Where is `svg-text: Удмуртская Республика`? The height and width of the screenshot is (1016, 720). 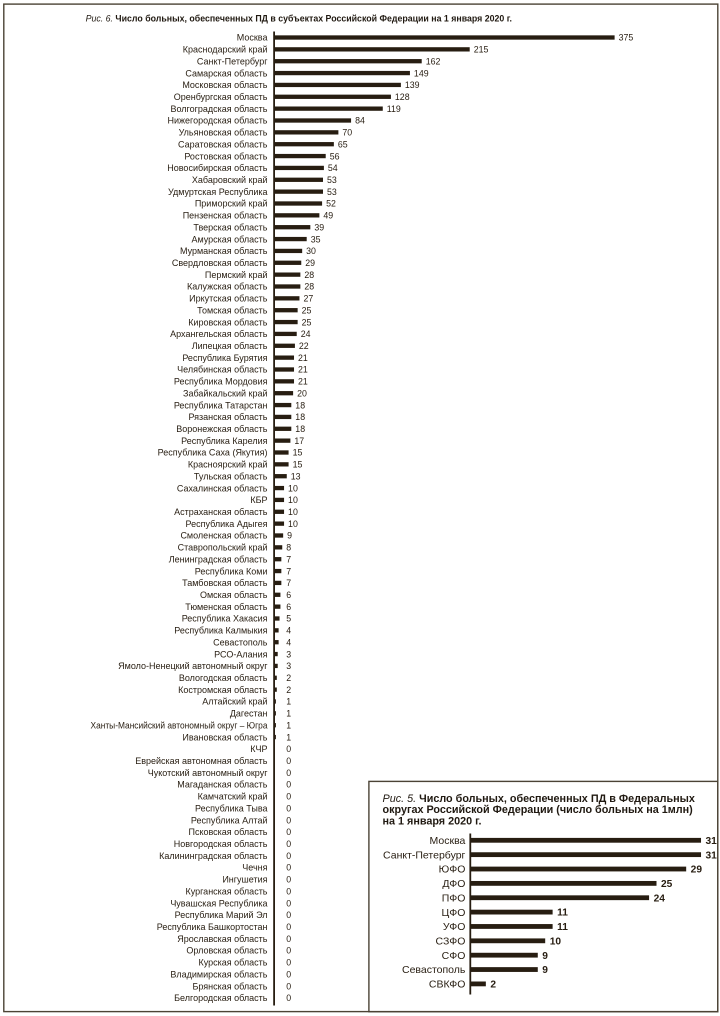
svg-text: Удмуртская Республика is located at coordinates (218, 192).